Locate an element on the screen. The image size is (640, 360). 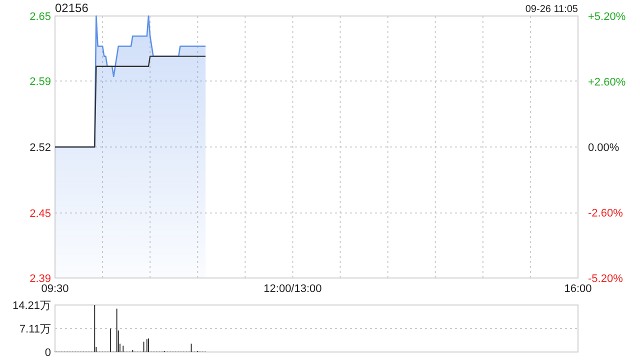
y2-tick-label: +5.20% is located at coordinates (607, 17).